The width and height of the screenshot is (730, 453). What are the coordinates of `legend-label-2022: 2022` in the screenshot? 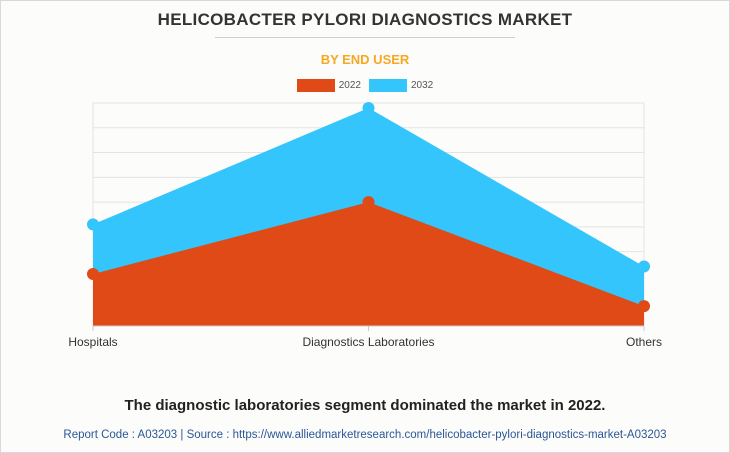 It's located at (349, 85).